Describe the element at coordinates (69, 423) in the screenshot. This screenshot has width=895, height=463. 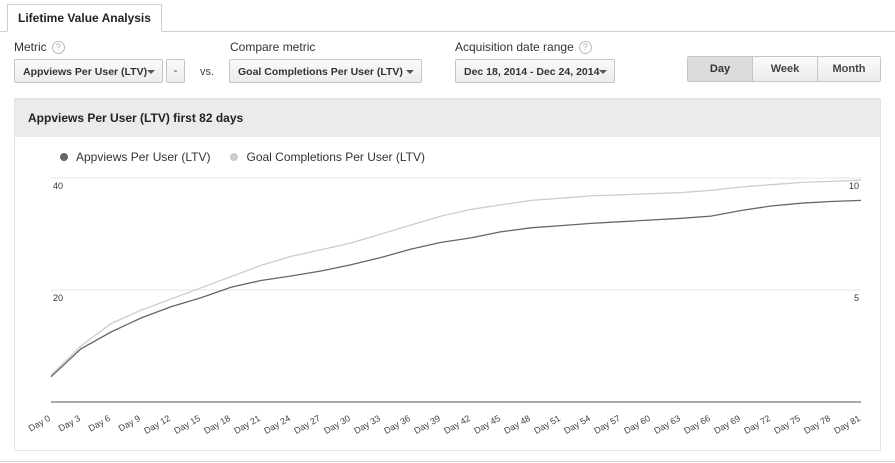
I see `x-tick-label: Day 3` at that location.